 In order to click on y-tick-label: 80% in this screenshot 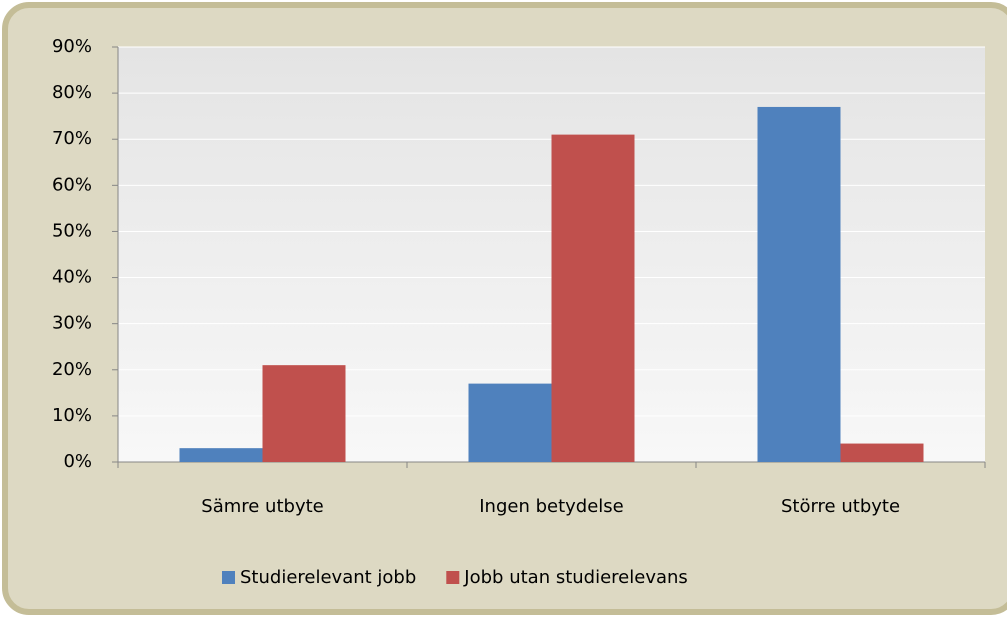, I will do `click(72, 92)`.